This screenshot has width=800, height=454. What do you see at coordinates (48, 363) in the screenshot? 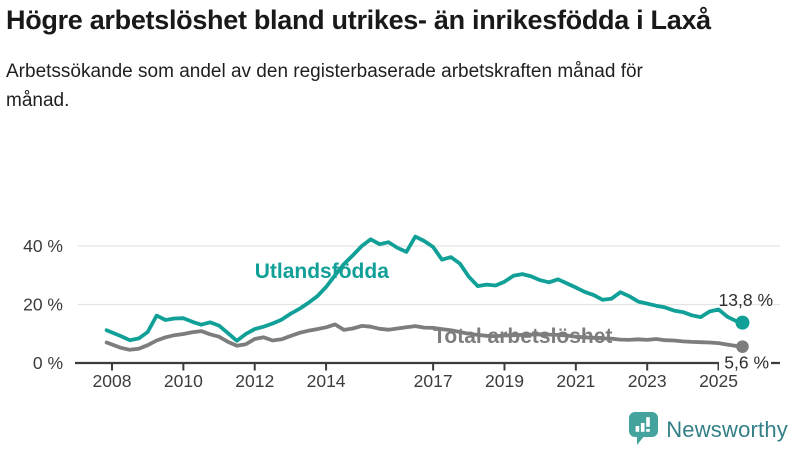
I see `y-tick-label-0: 0 %` at bounding box center [48, 363].